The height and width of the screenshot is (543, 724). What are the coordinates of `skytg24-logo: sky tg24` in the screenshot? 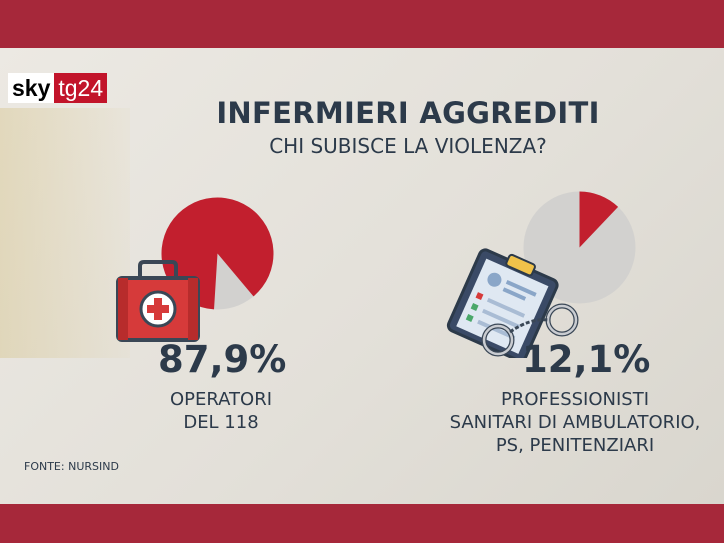 It's located at (58, 88).